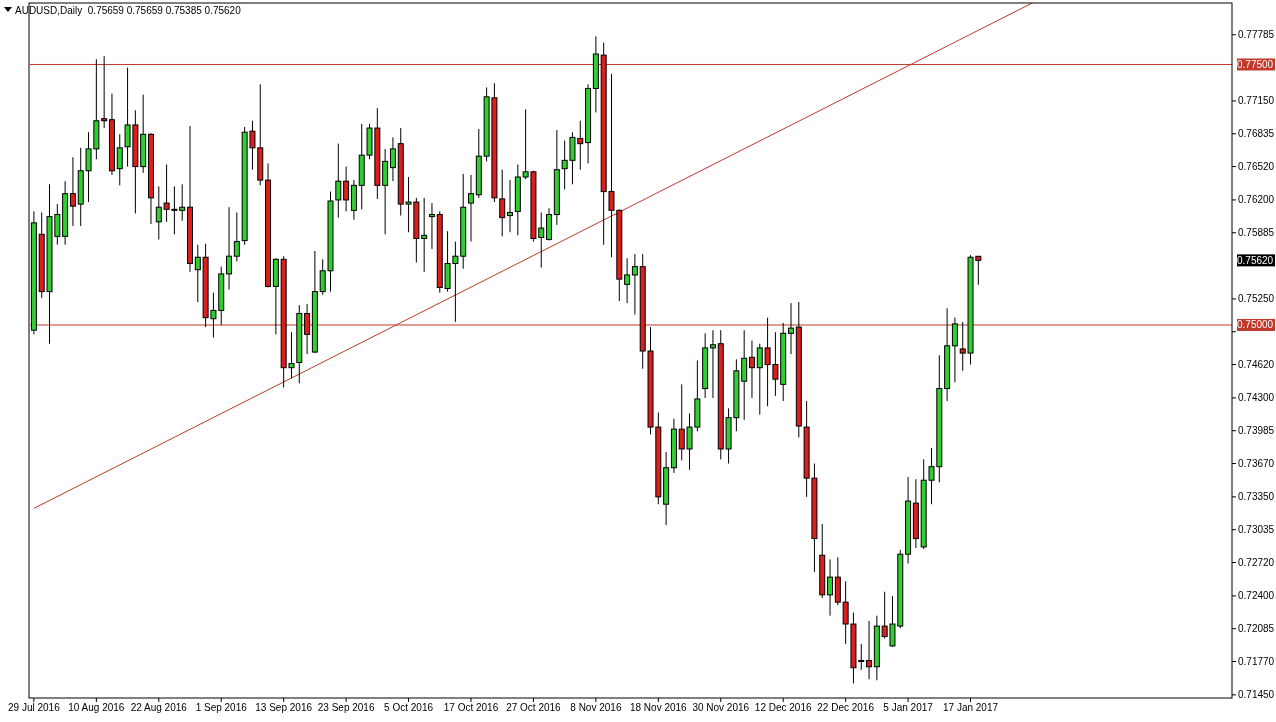  What do you see at coordinates (1256, 629) in the screenshot?
I see `y-tick-label: 0.72085` at bounding box center [1256, 629].